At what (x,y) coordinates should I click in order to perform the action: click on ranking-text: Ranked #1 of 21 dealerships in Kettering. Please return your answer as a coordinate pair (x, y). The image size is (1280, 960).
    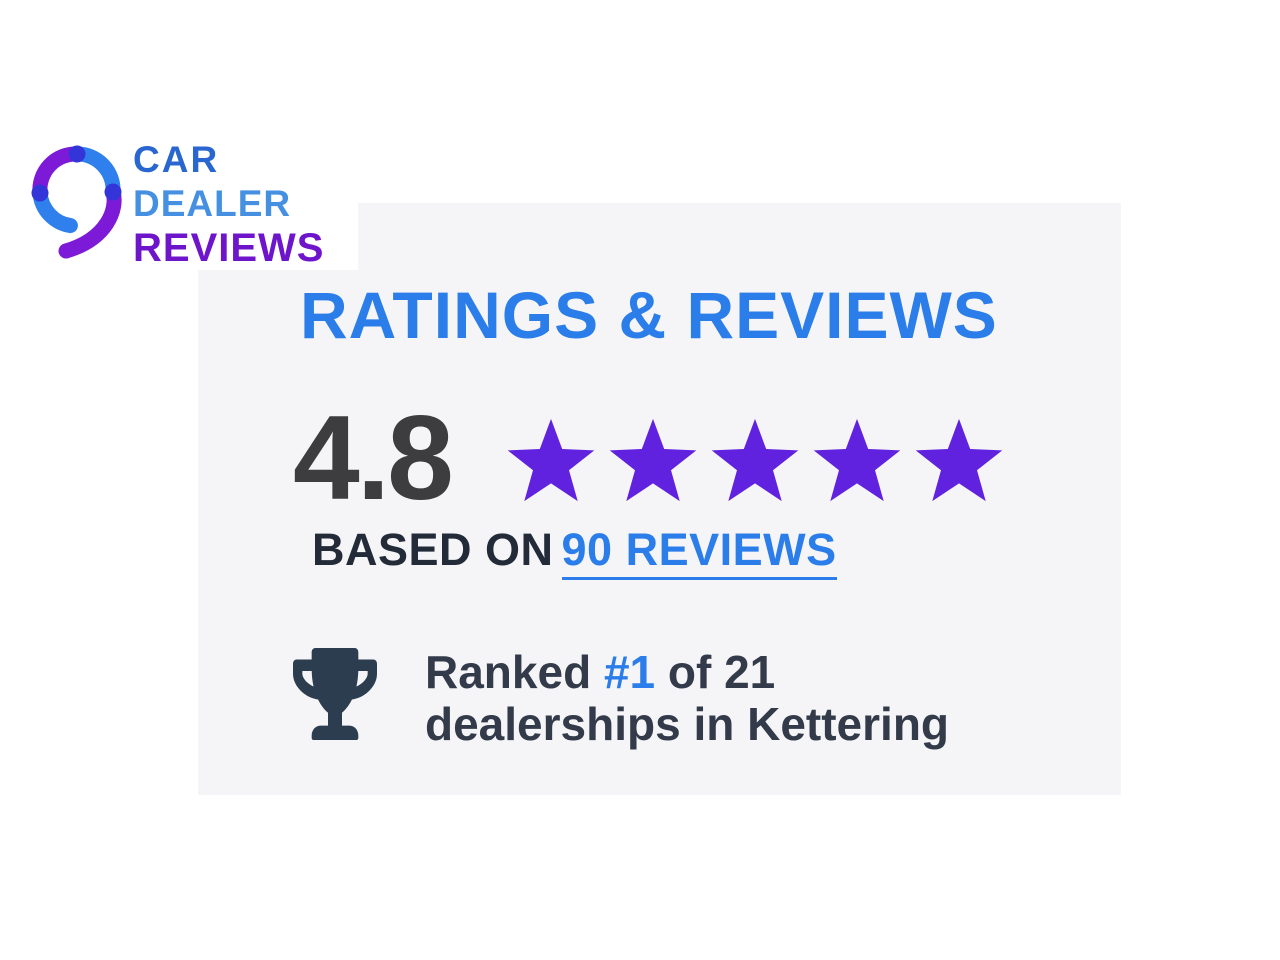
    Looking at the image, I should click on (687, 698).